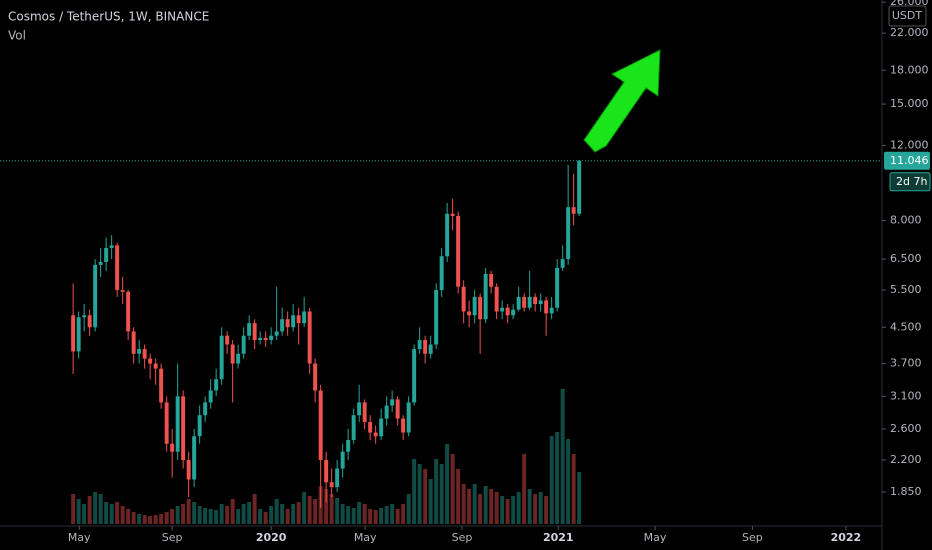  What do you see at coordinates (906, 363) in the screenshot?
I see `y-tick-label: 3.700` at bounding box center [906, 363].